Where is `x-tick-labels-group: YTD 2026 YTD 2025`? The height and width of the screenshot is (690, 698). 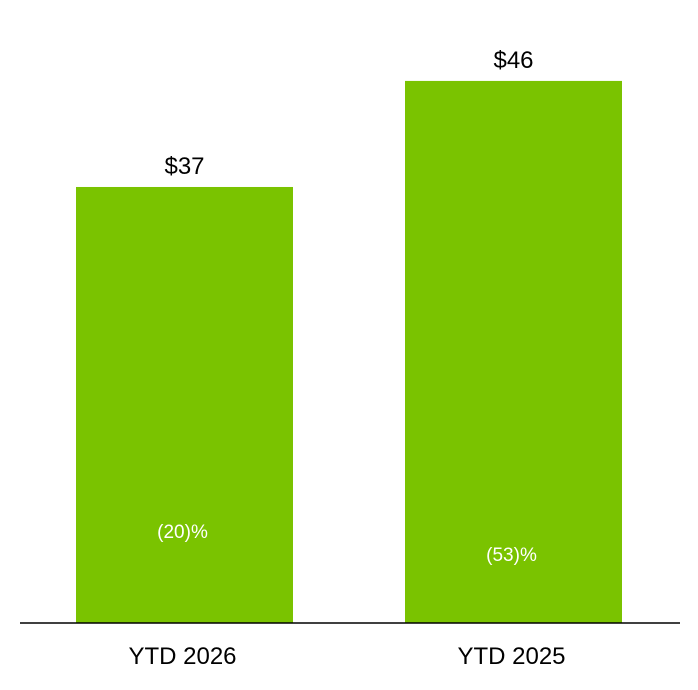 x-tick-labels-group: YTD 2026 YTD 2025 is located at coordinates (346, 656).